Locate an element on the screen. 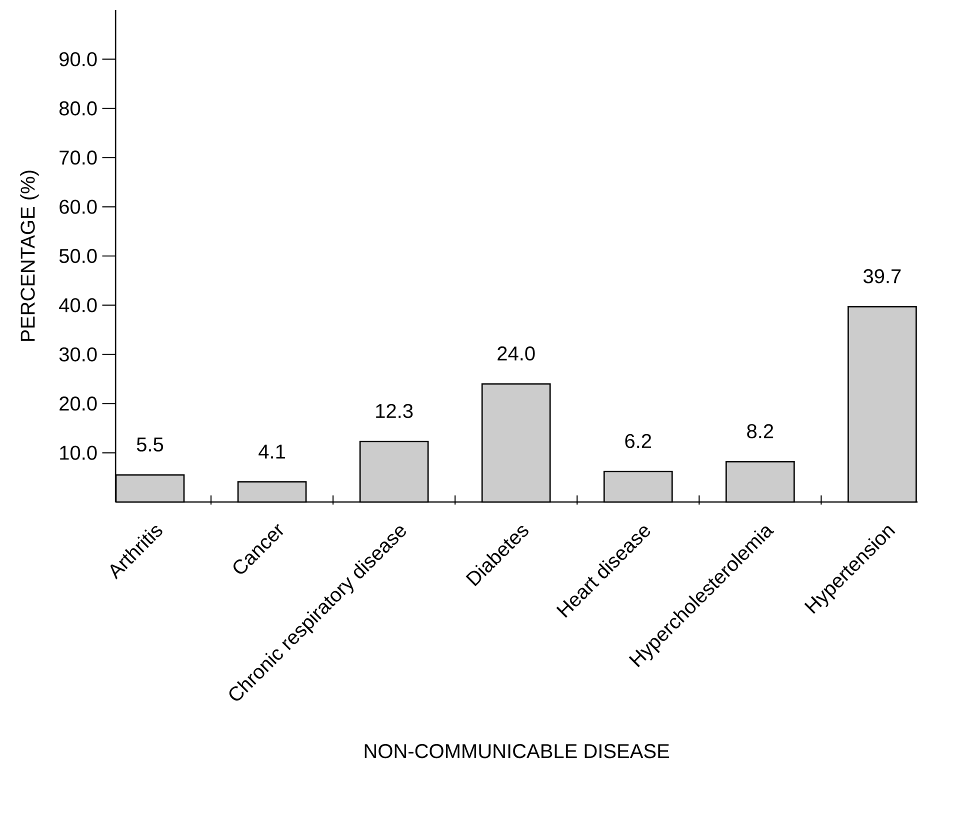 This screenshot has width=967, height=832. y-tick-label: 60.0 is located at coordinates (78, 207).